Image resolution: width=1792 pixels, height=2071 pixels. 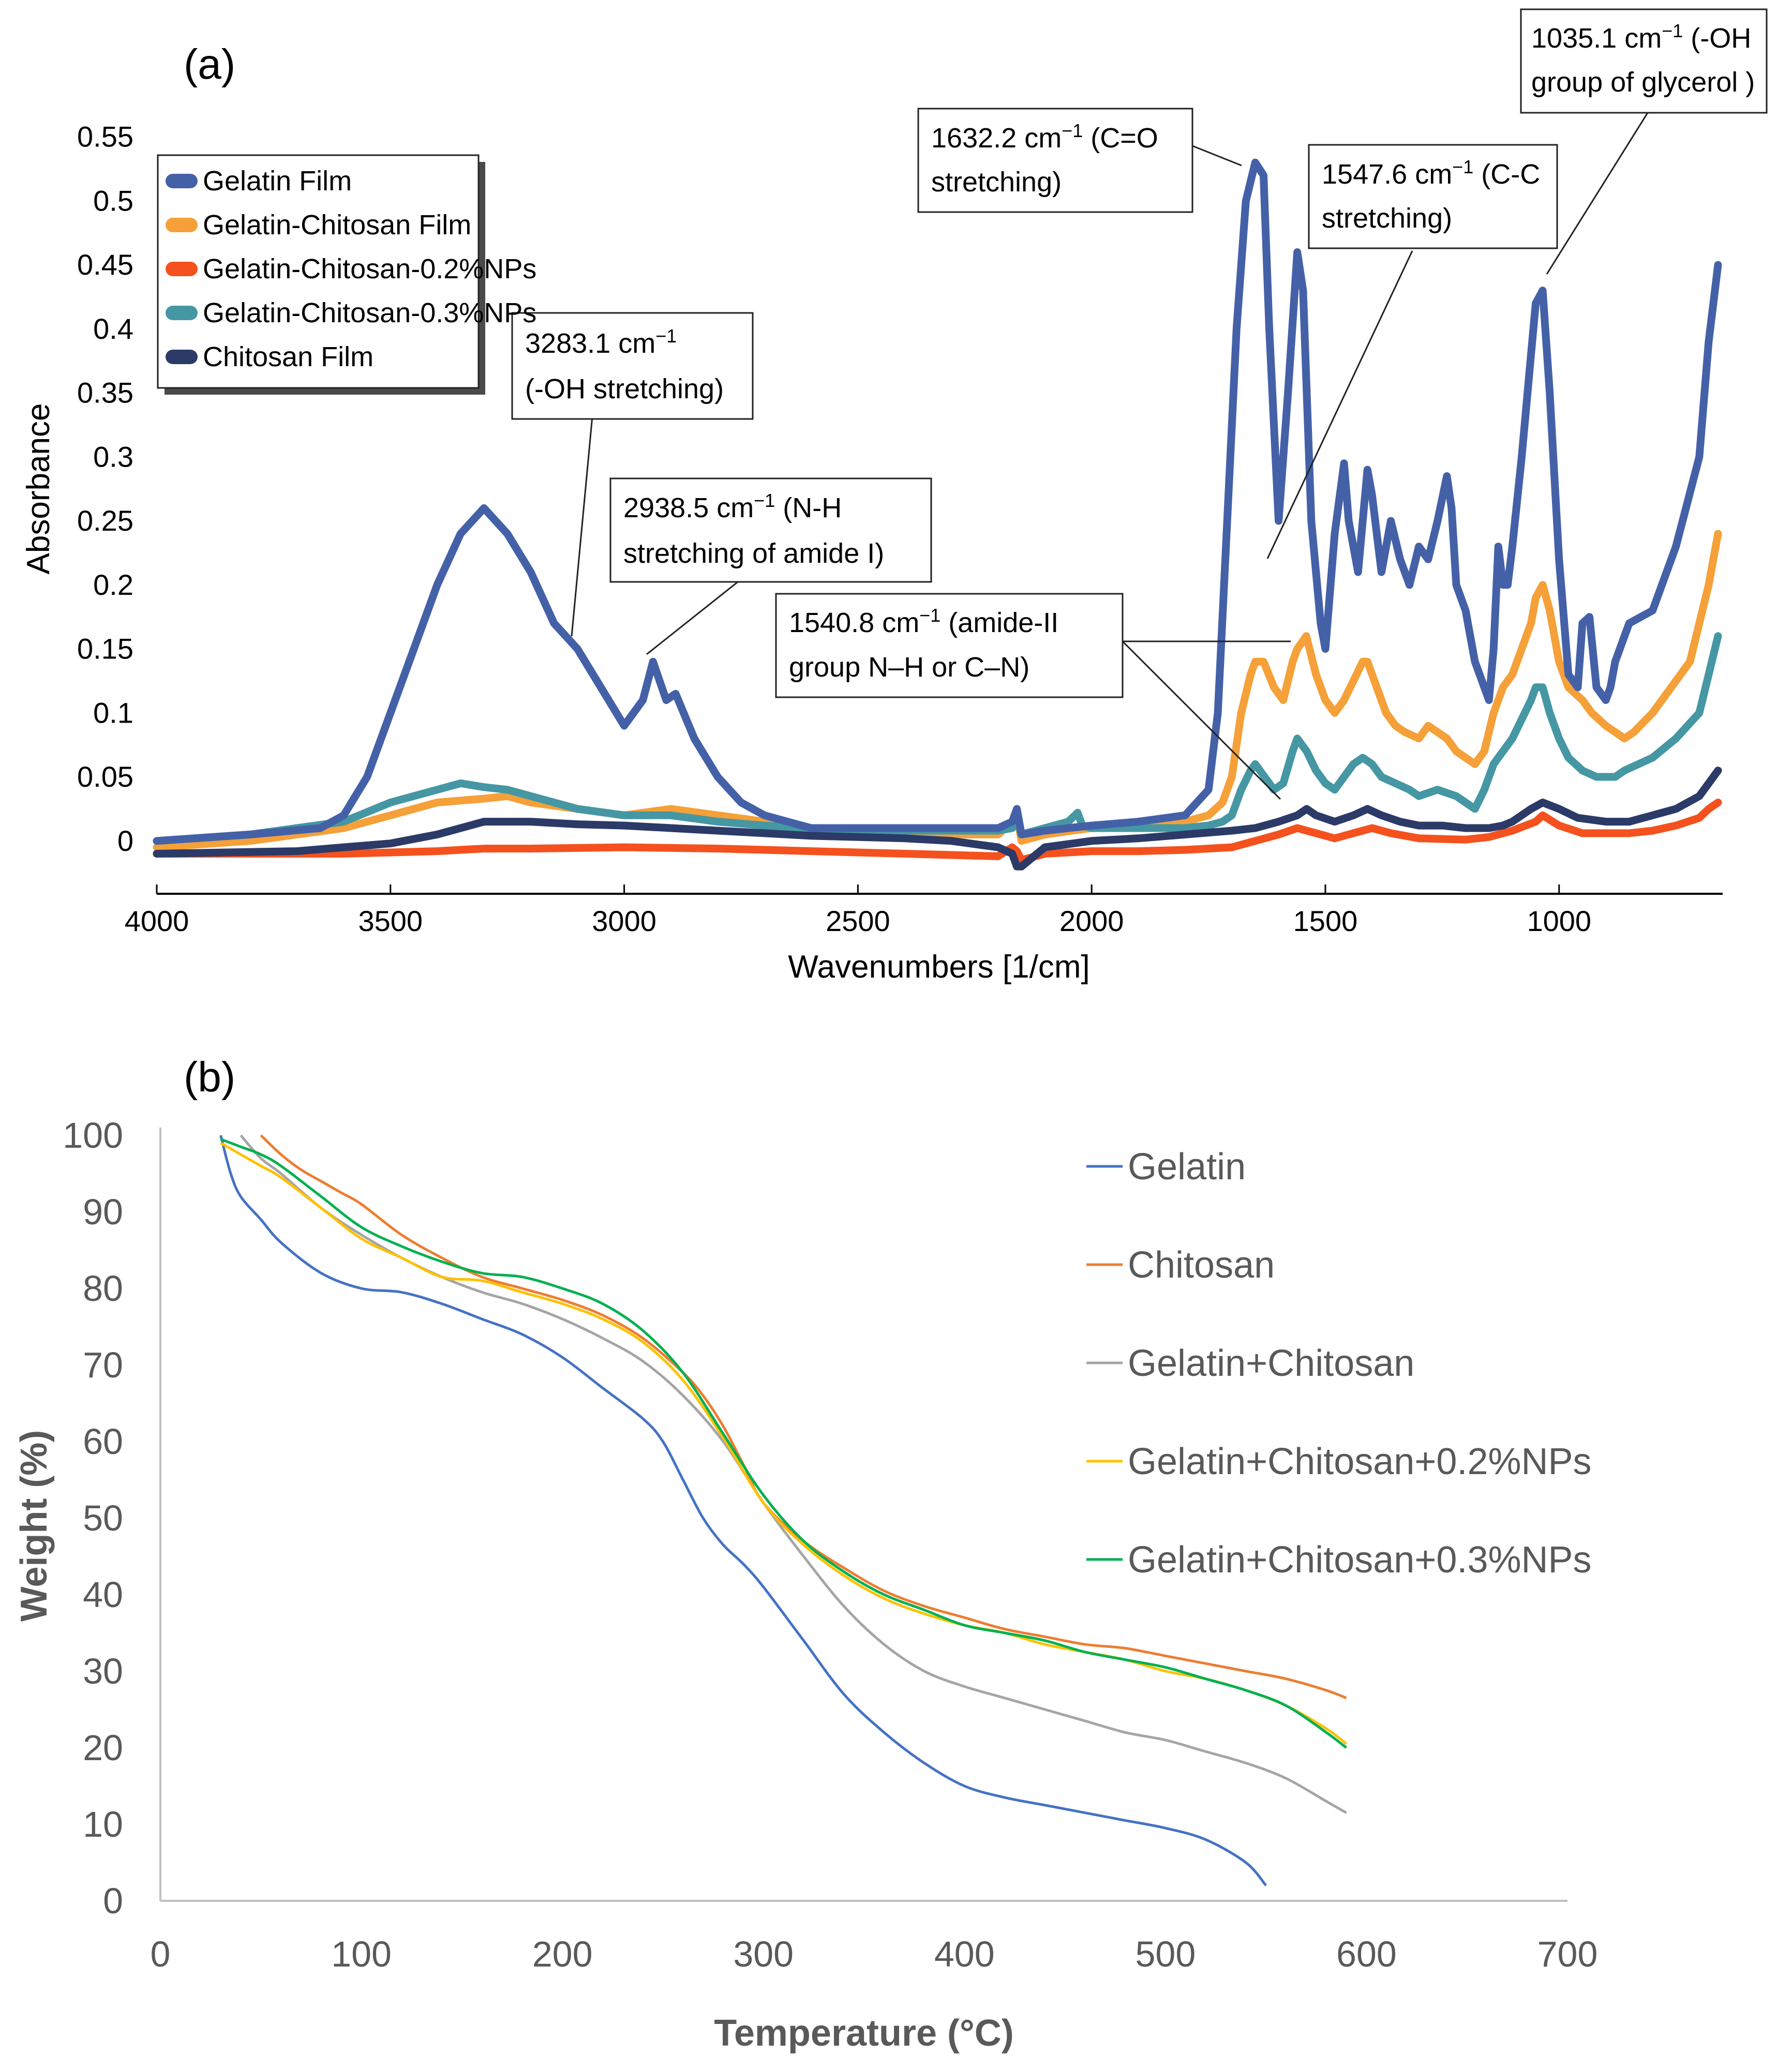 I want to click on tga-x-tick-label: 700, so click(x=1567, y=1954).